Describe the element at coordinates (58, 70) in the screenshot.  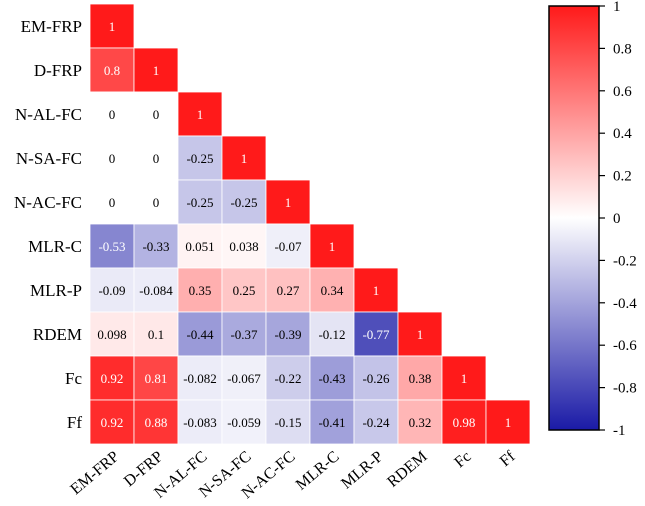
I see `row-label: D-FRP` at that location.